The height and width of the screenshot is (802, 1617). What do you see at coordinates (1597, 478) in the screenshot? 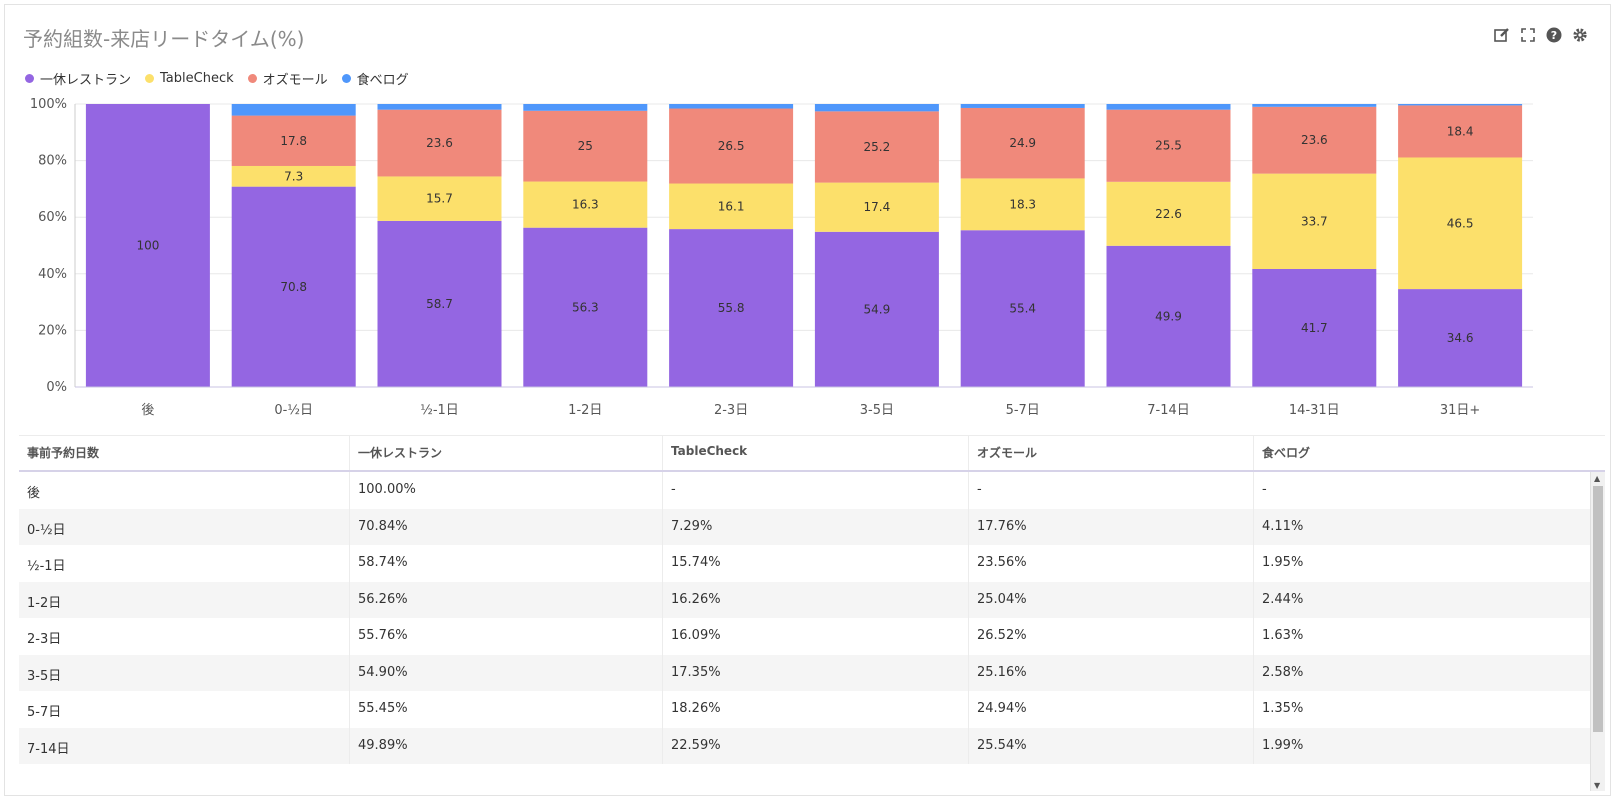
I see `scroll-up-icon: ▲` at bounding box center [1597, 478].